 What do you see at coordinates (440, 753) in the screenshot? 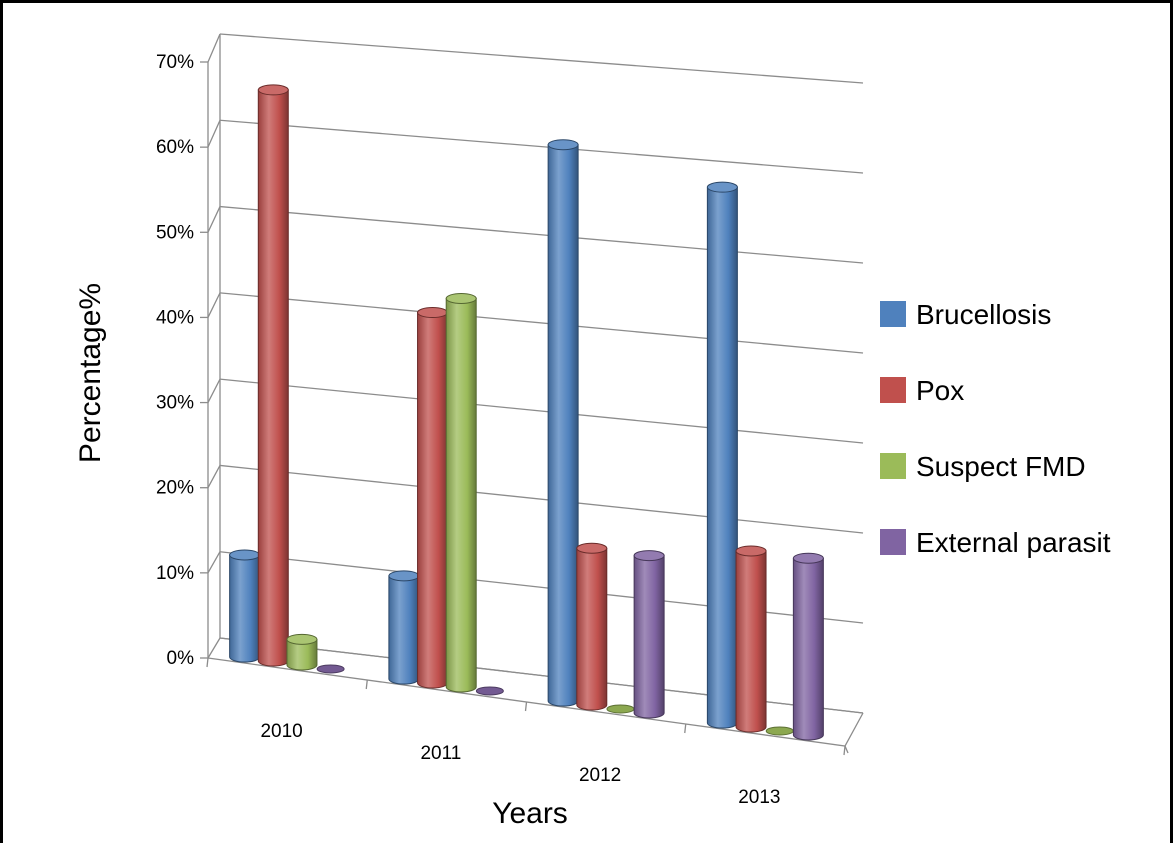
I see `x-tick-label: 2011` at bounding box center [440, 753].